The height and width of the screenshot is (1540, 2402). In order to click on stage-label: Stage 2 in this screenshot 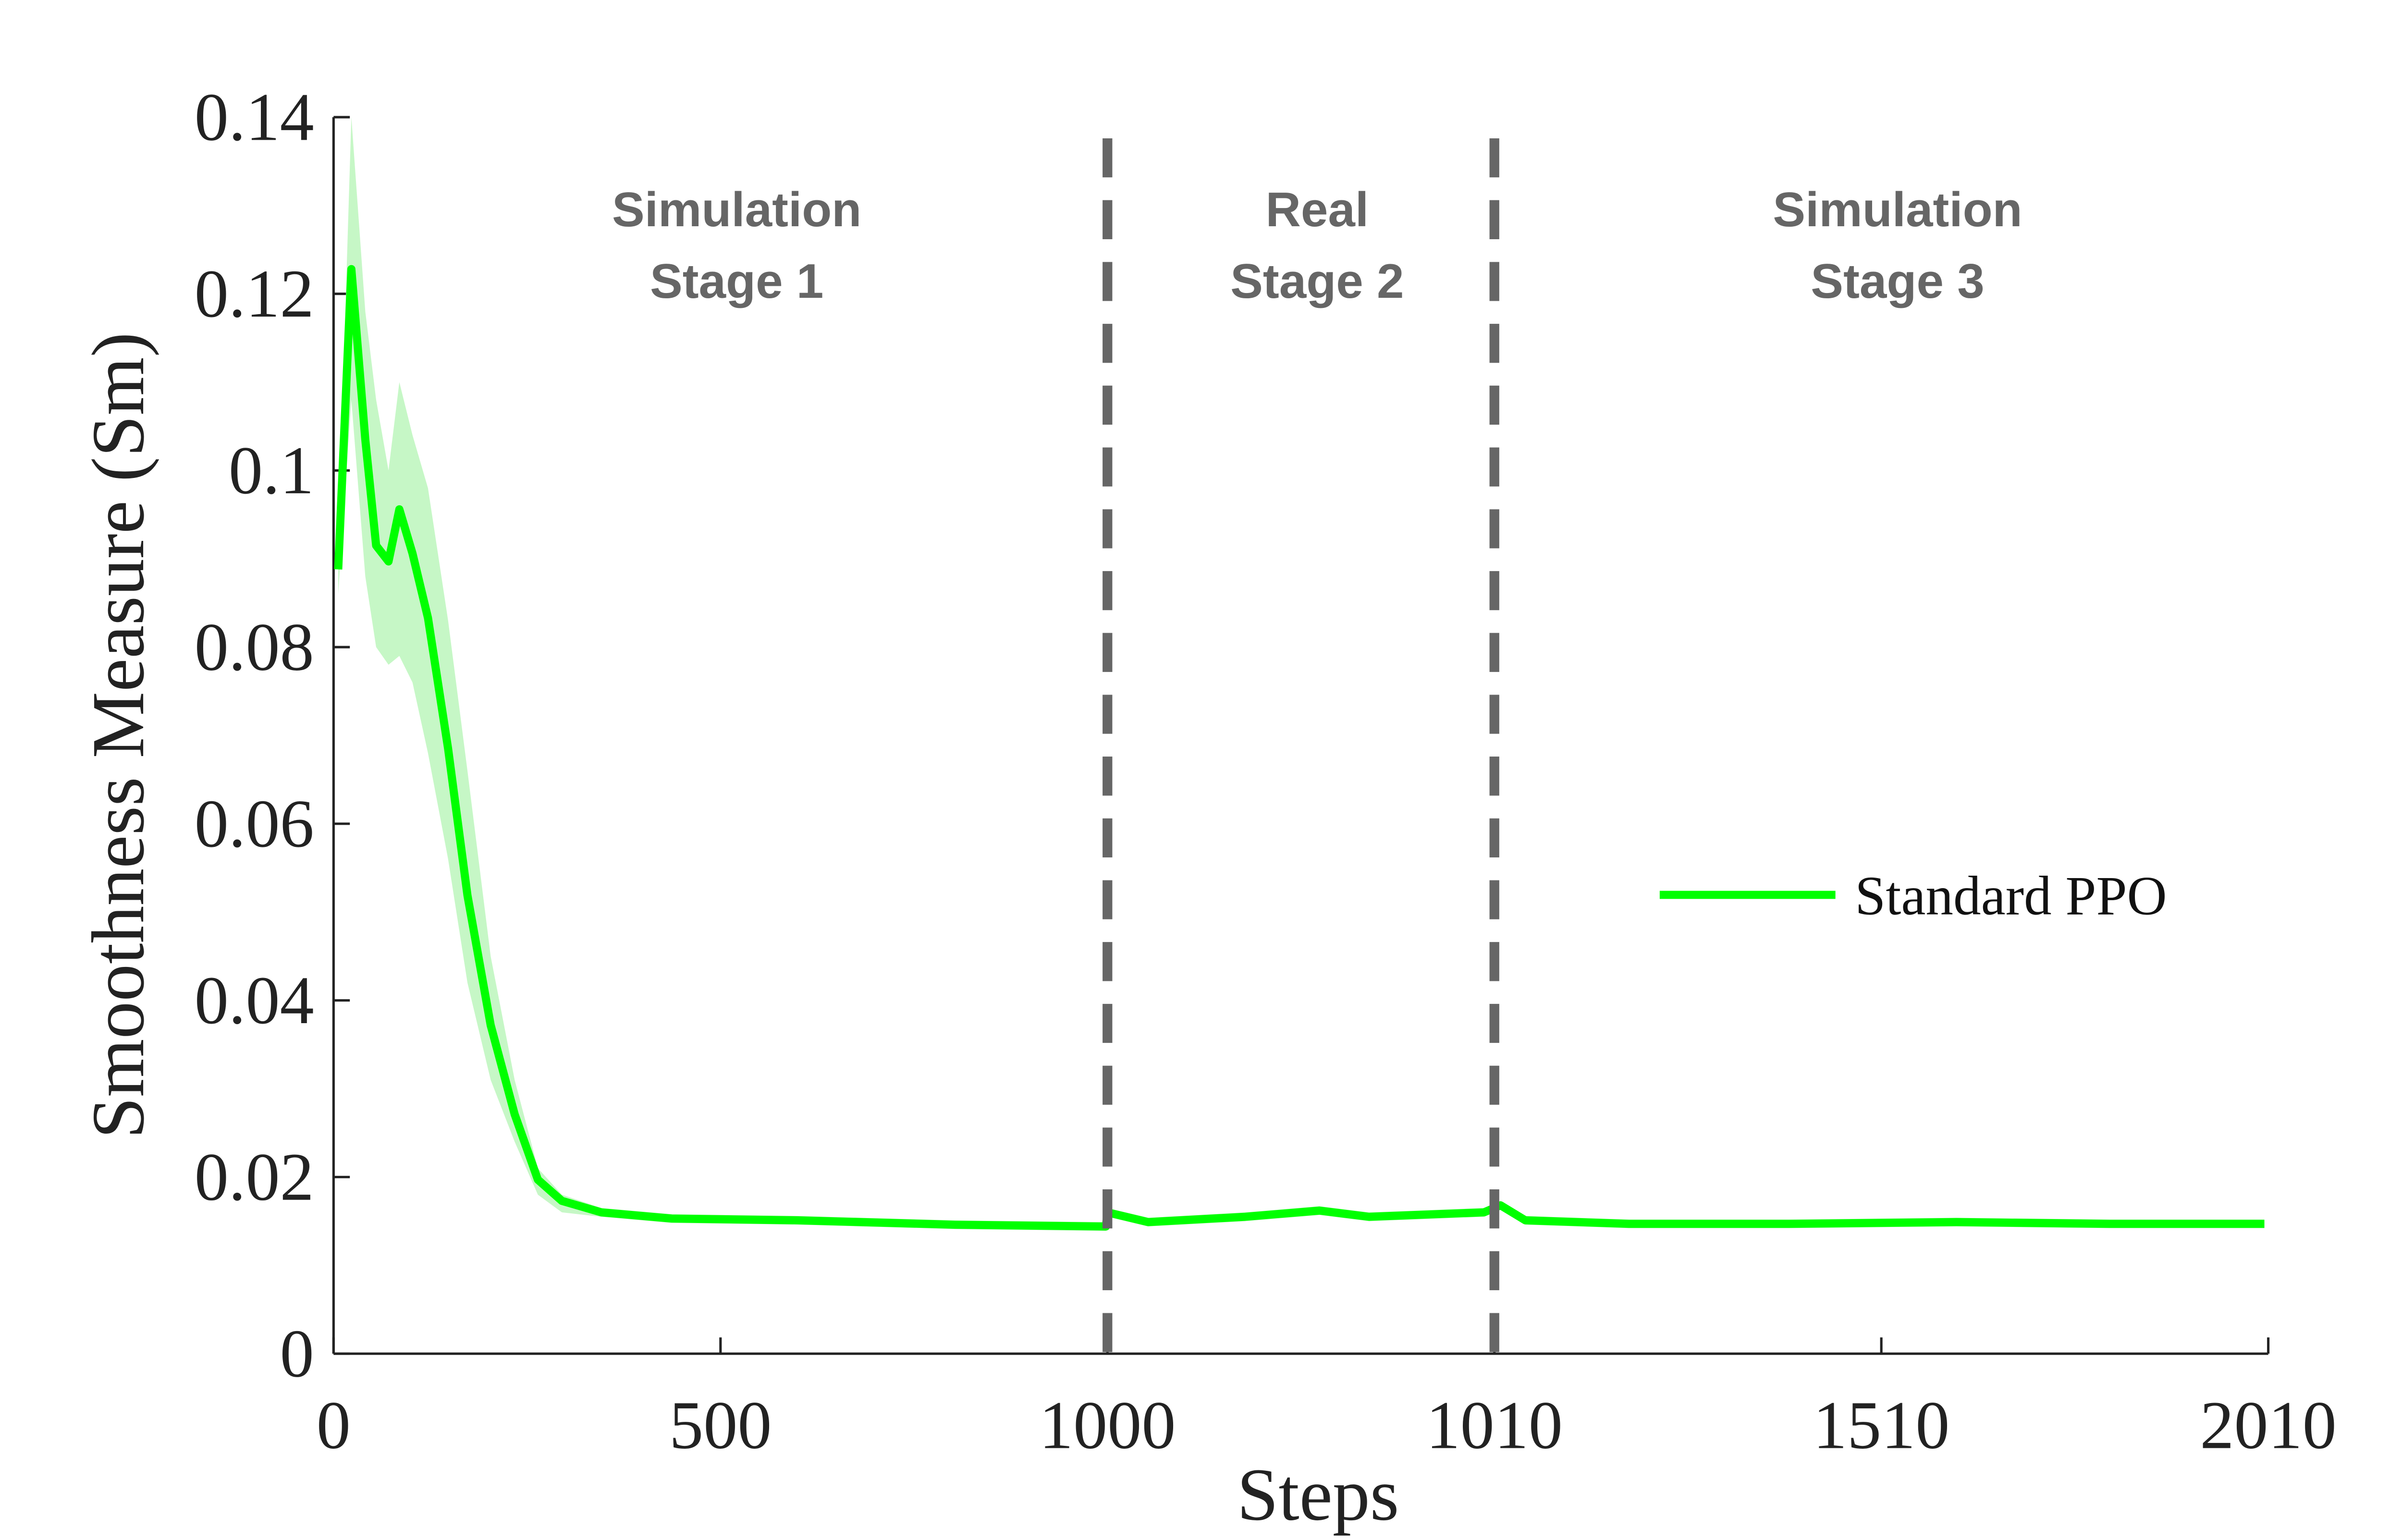, I will do `click(1317, 281)`.